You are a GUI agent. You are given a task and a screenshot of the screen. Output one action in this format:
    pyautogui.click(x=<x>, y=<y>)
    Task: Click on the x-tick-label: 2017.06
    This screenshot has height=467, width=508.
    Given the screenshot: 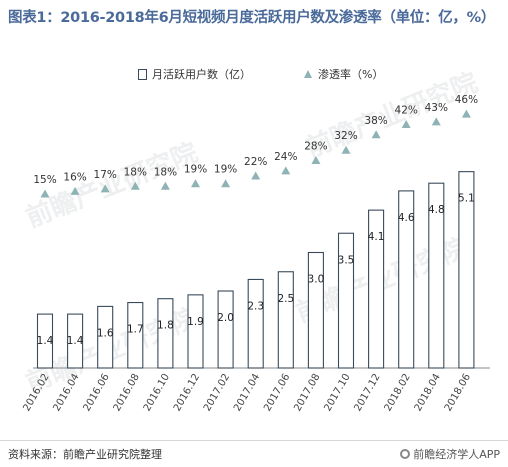 What is the action you would take?
    pyautogui.click(x=277, y=392)
    